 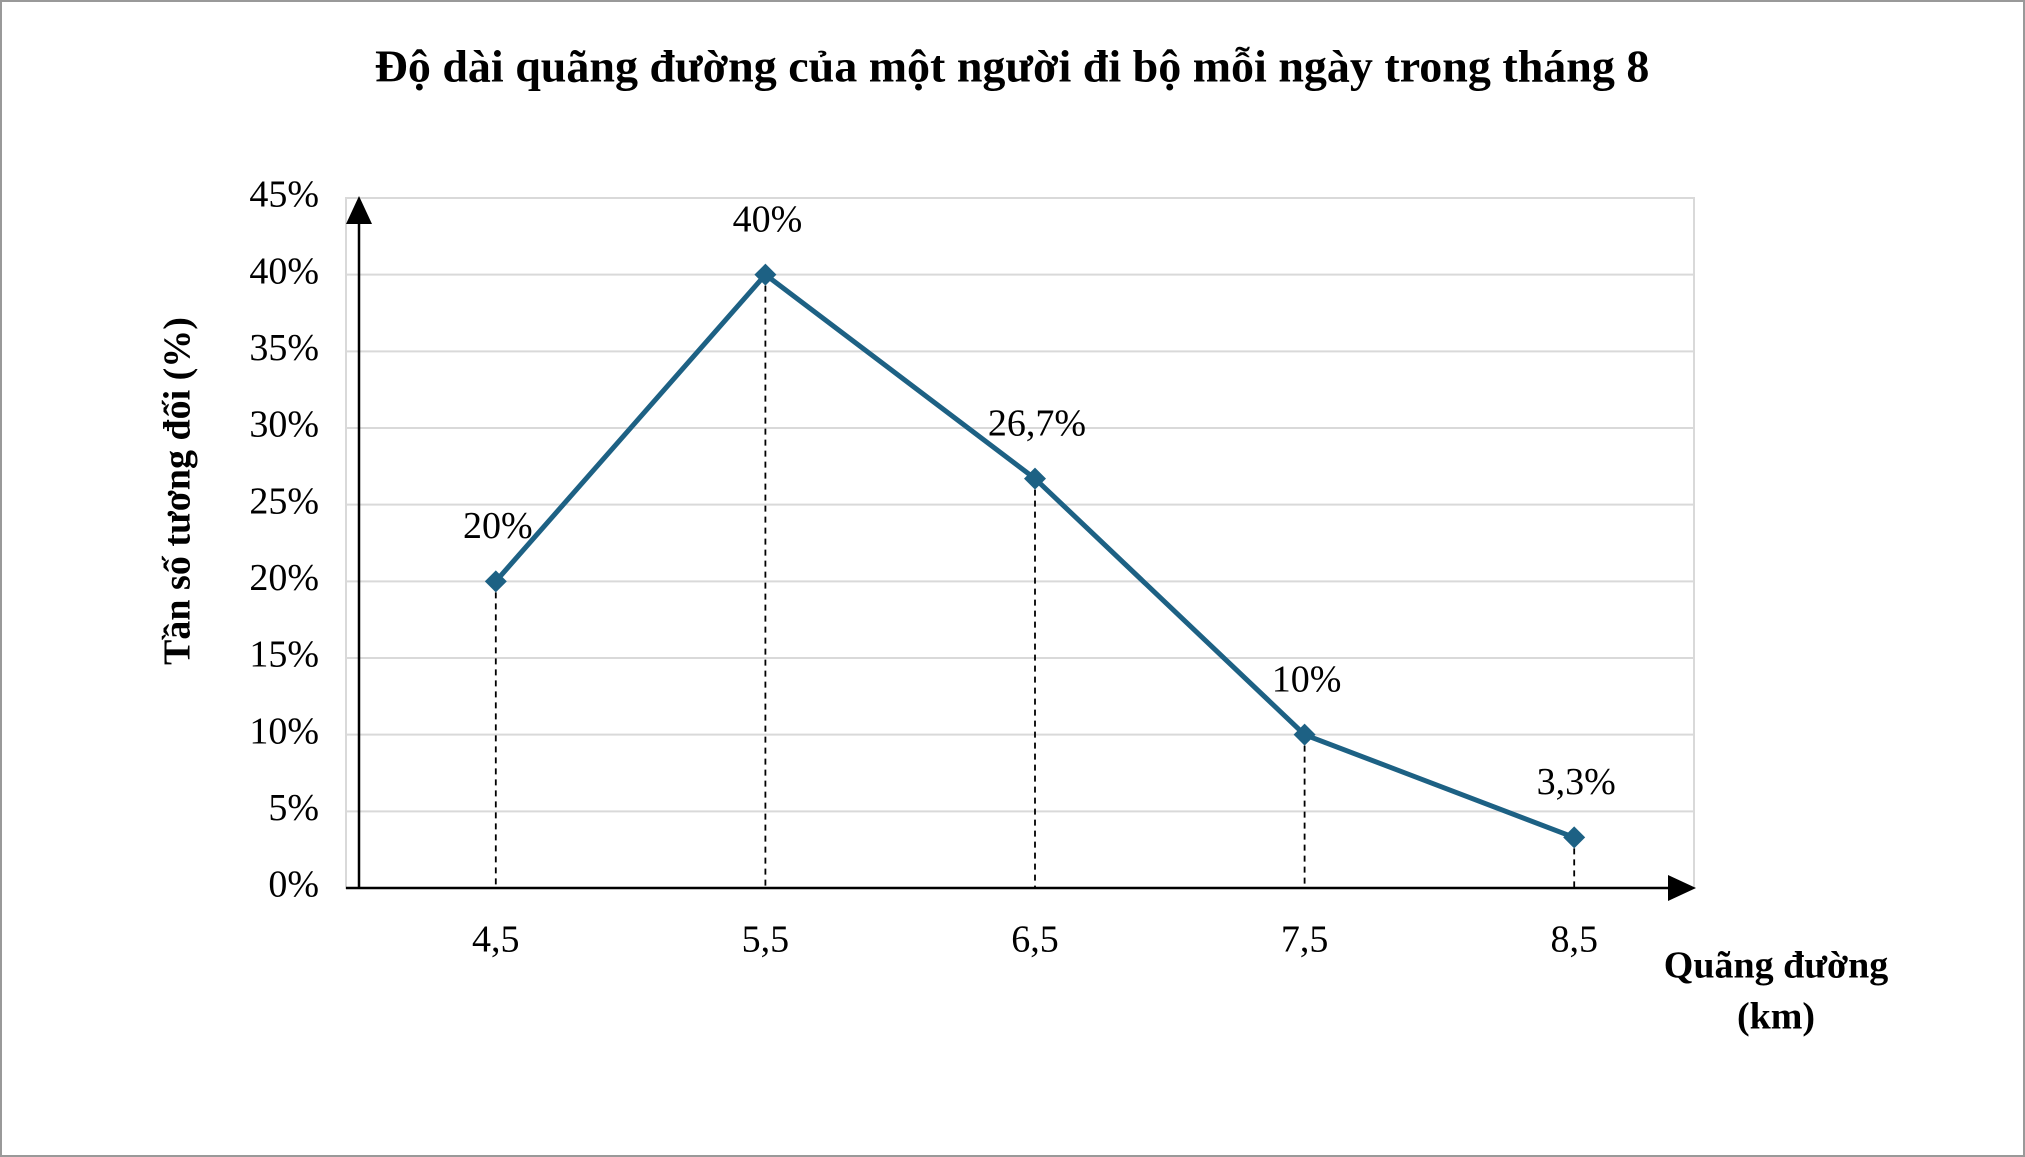 What do you see at coordinates (293, 885) in the screenshot?
I see `y-tick-label: 0%` at bounding box center [293, 885].